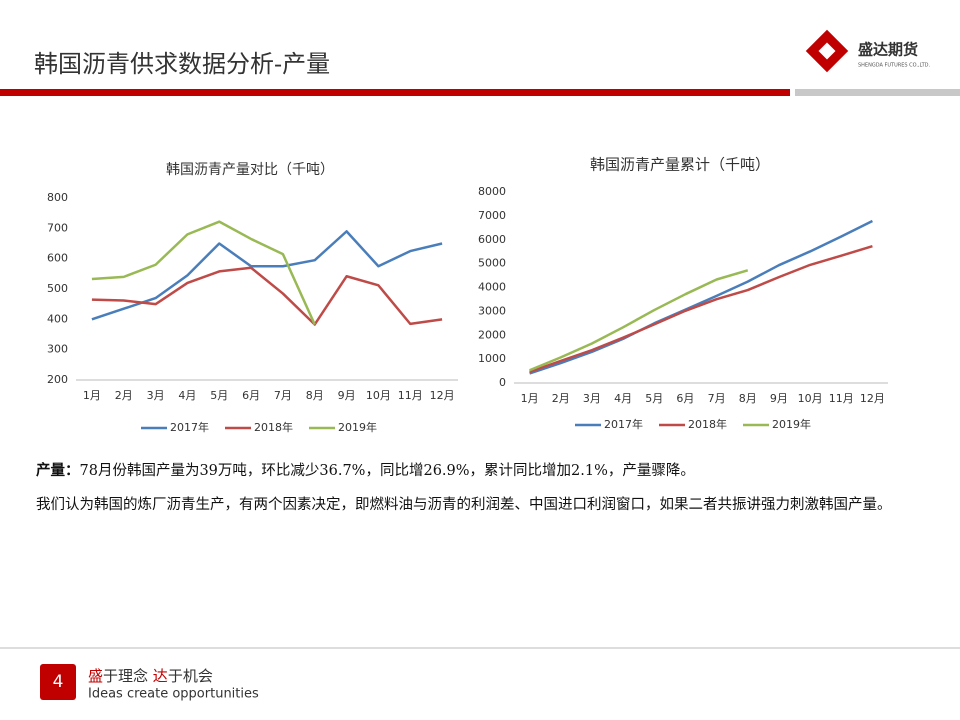 This screenshot has width=960, height=720. I want to click on y-tick-label: 2000, so click(492, 334).